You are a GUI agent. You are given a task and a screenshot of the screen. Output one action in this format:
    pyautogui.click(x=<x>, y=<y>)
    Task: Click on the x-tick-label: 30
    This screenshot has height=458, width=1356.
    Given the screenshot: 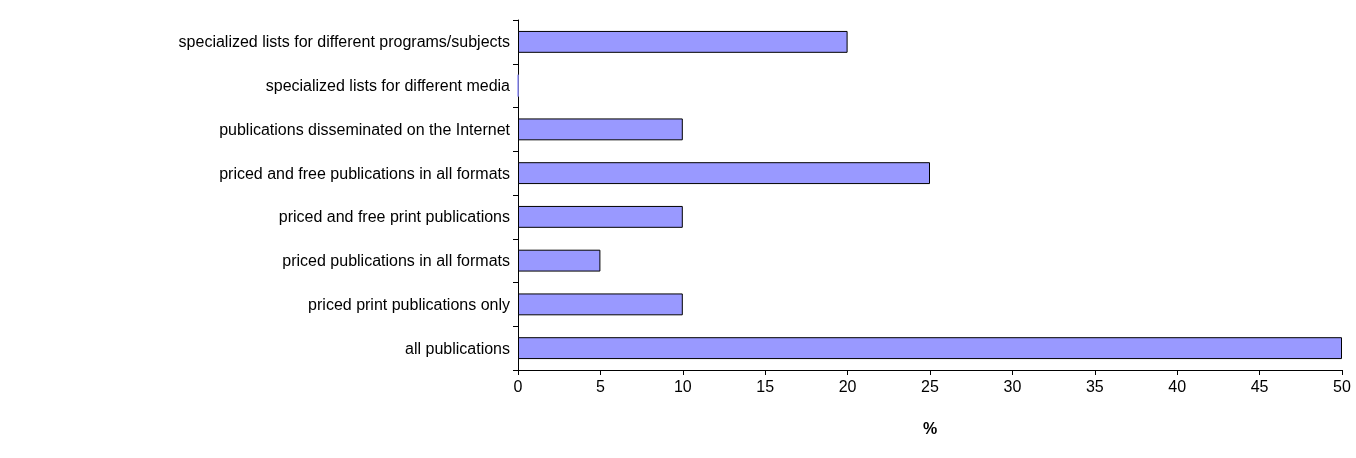 What is the action you would take?
    pyautogui.click(x=1012, y=386)
    